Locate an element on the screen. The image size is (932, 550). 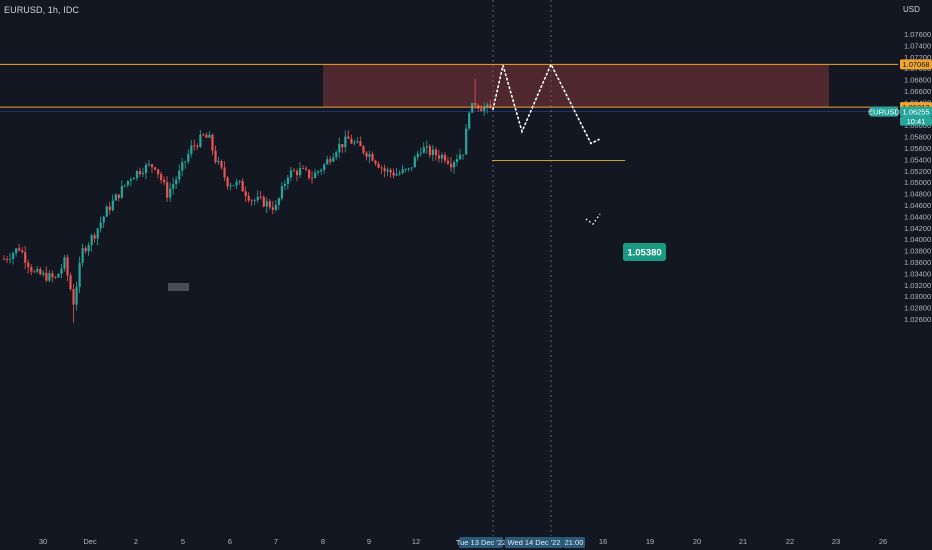
price-tag-upper-bg is located at coordinates (916, 64).